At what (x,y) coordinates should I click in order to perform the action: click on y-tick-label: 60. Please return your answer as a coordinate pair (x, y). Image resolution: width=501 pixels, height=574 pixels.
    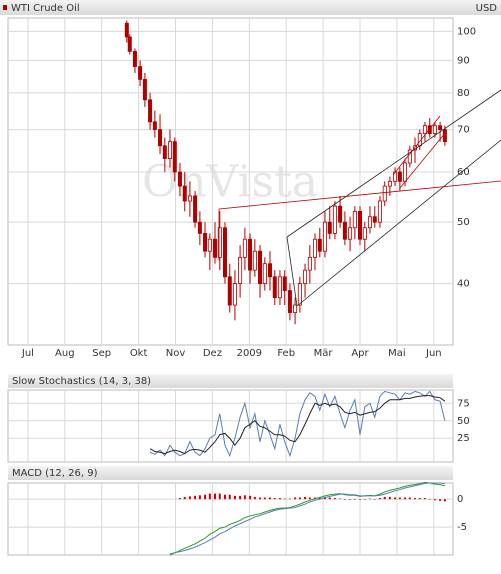
    Looking at the image, I should click on (463, 172).